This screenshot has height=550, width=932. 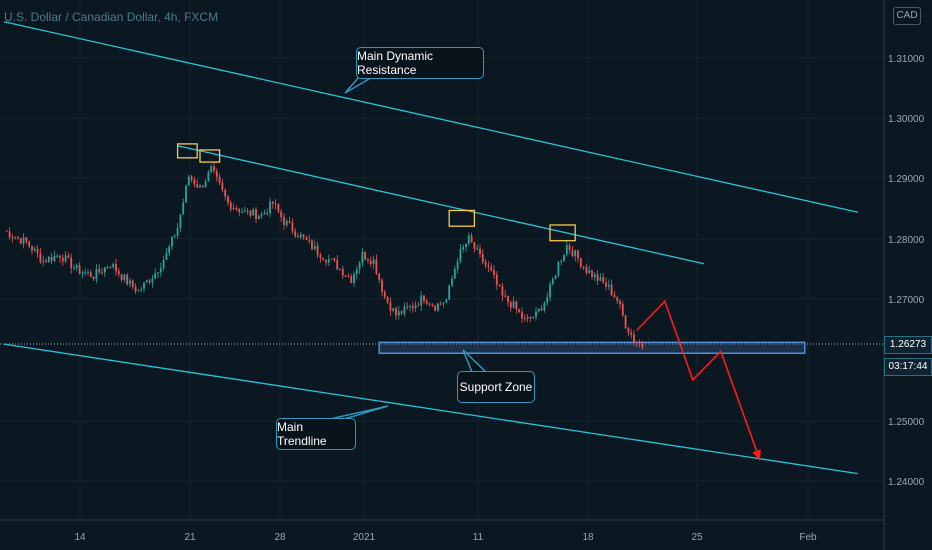 I want to click on currency-badge: CAD, so click(x=907, y=16).